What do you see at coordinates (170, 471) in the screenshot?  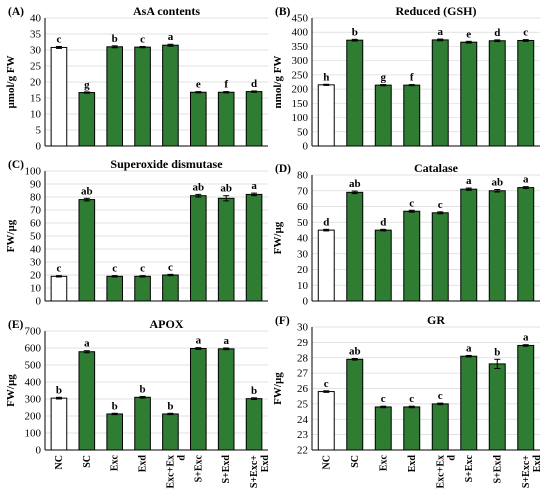 I see `panel-e-category-label: Exc+Ex` at bounding box center [170, 471].